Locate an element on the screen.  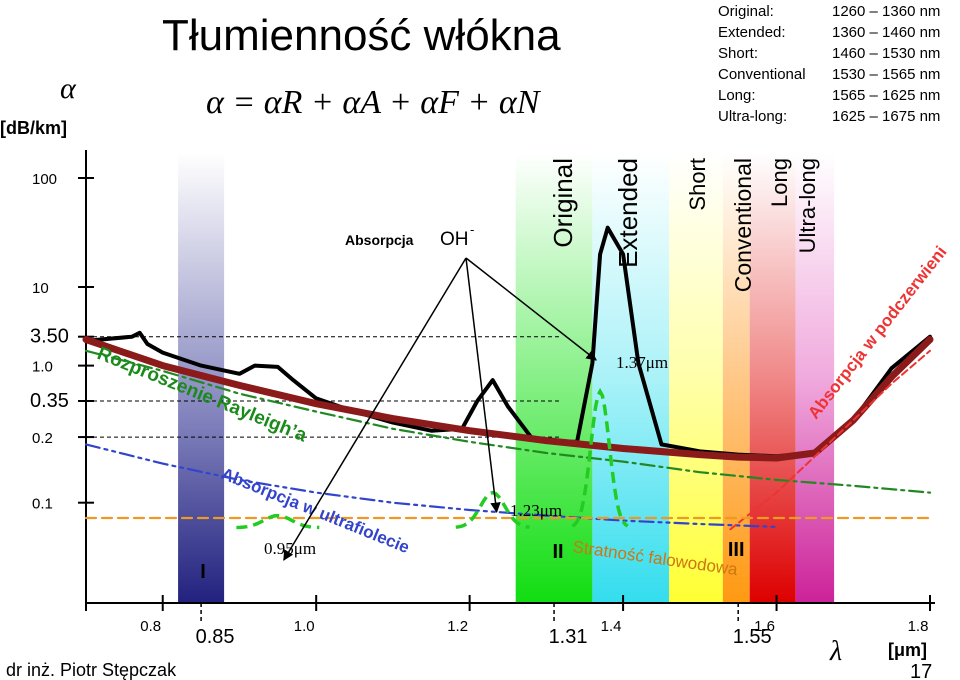
band-label: Conventional is located at coordinates (743, 225).